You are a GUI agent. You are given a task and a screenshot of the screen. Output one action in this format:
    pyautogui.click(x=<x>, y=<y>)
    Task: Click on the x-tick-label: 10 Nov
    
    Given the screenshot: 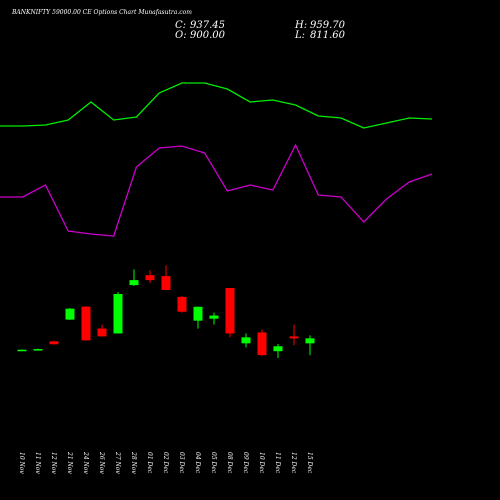 What is the action you would take?
    pyautogui.click(x=21, y=463)
    